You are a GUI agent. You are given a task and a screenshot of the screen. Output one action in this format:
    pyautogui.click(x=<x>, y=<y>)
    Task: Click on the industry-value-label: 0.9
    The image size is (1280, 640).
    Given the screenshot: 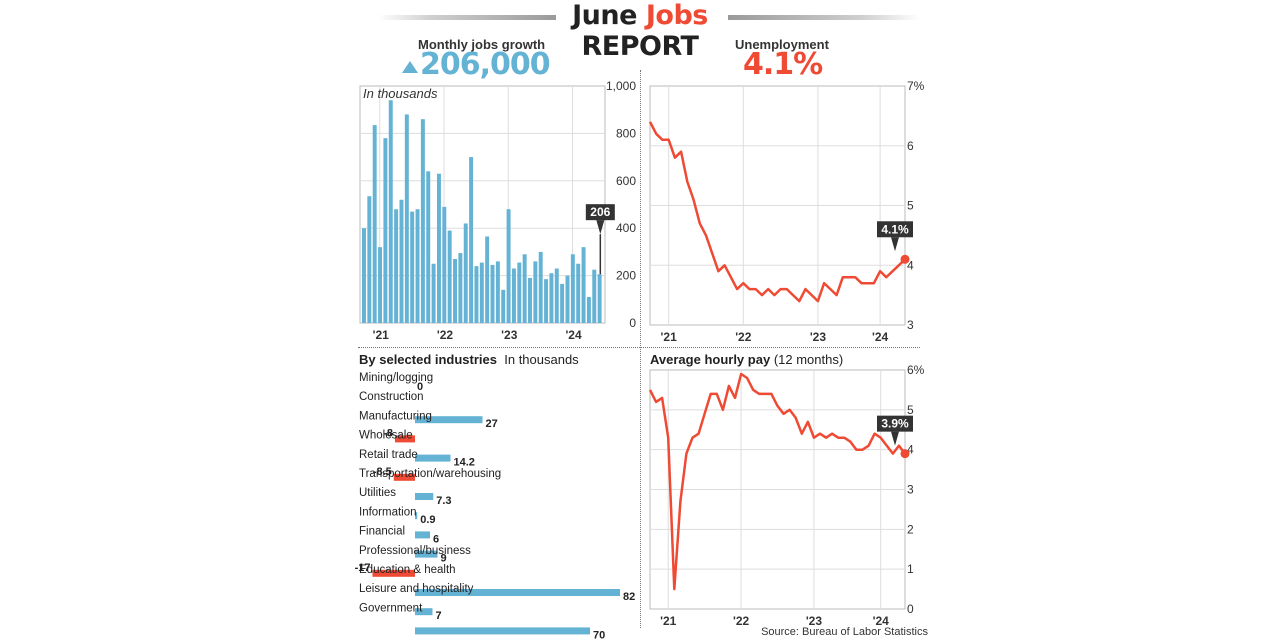 What is the action you would take?
    pyautogui.click(x=427, y=520)
    